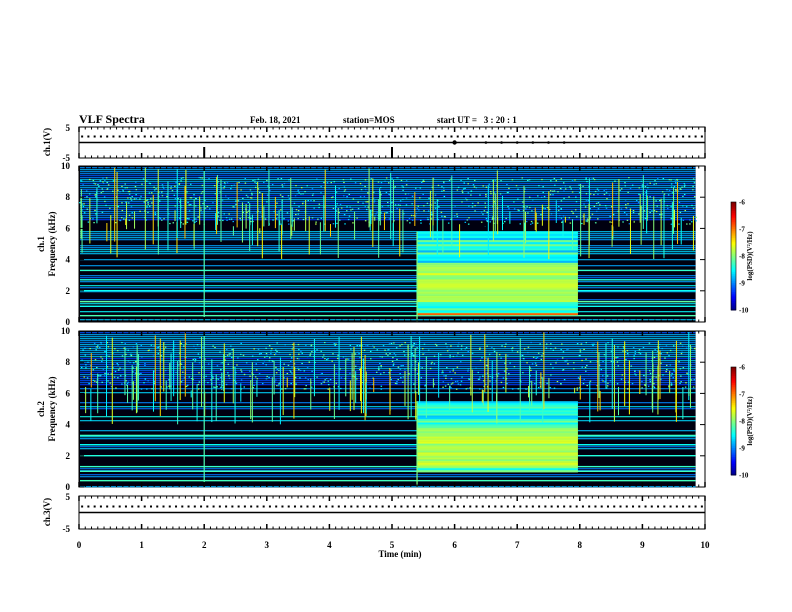  I want to click on x-tick-label: 8, so click(580, 545).